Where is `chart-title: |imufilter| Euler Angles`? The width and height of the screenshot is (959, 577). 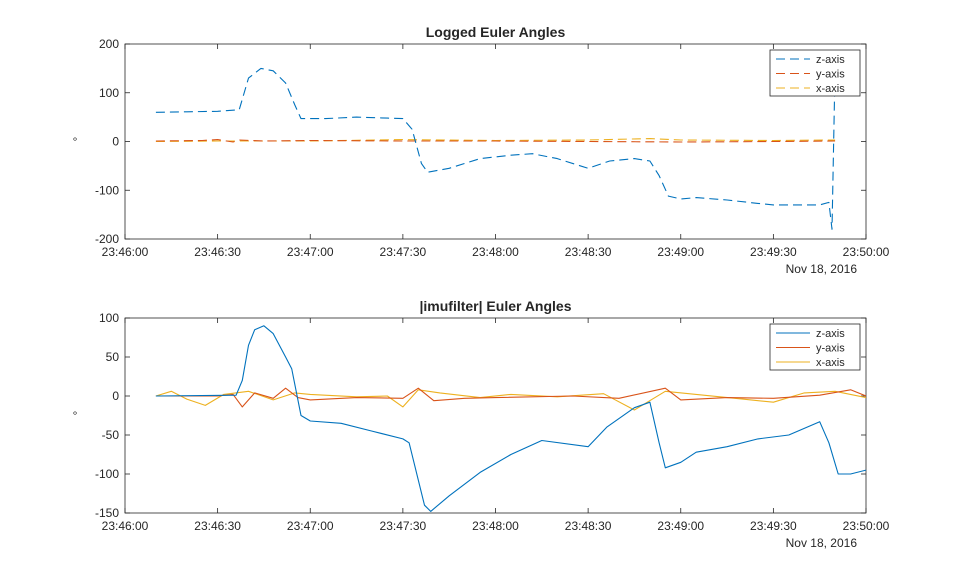
chart-title: |imufilter| Euler Angles is located at coordinates (495, 306).